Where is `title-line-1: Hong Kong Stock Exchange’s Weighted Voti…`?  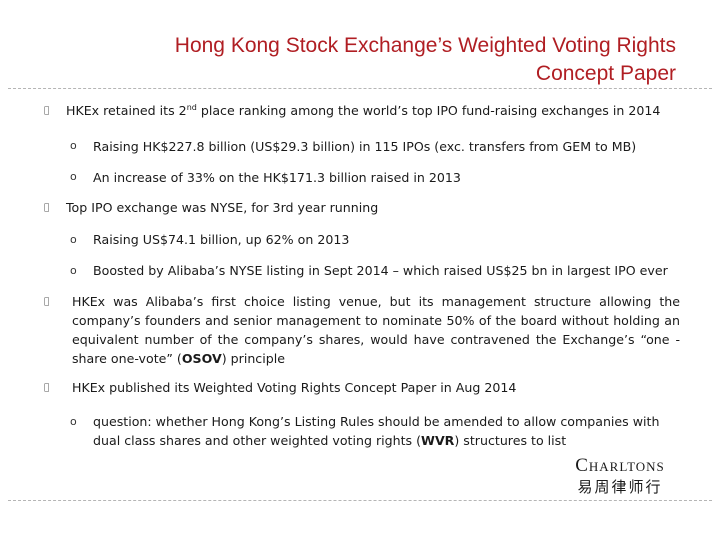 title-line-1: Hong Kong Stock Exchange’s Weighted Voti… is located at coordinates (425, 45).